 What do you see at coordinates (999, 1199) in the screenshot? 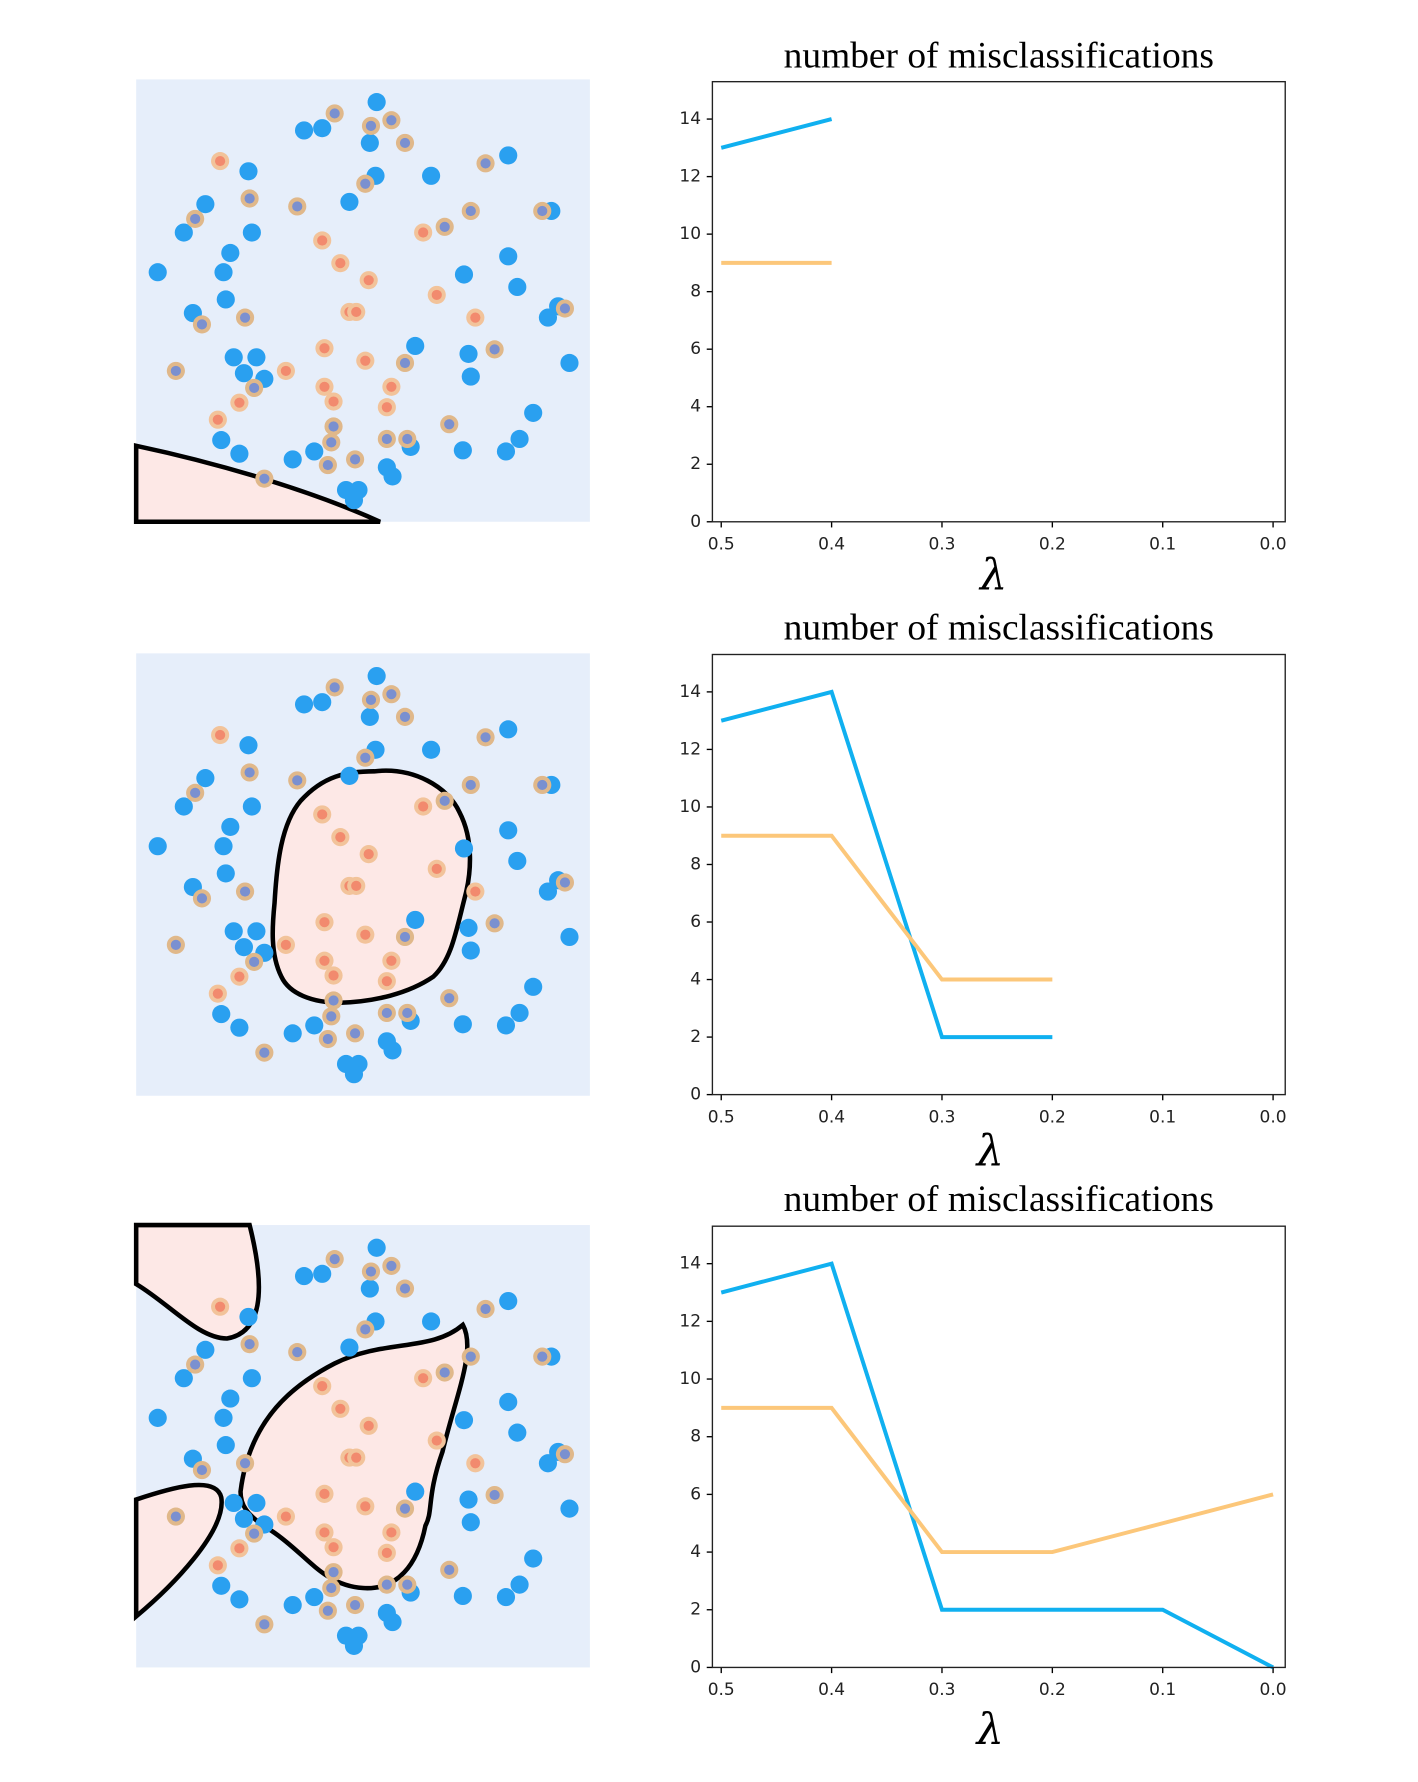
I see `chart-title: number of misclassifications` at bounding box center [999, 1199].